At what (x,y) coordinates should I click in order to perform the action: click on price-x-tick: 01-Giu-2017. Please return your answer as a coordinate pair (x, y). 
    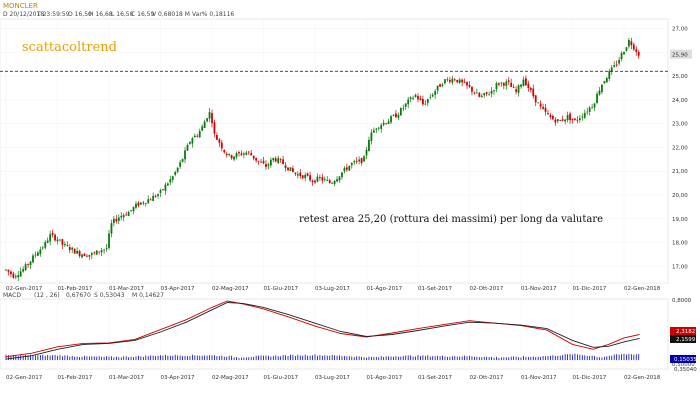
    Looking at the image, I should click on (281, 289).